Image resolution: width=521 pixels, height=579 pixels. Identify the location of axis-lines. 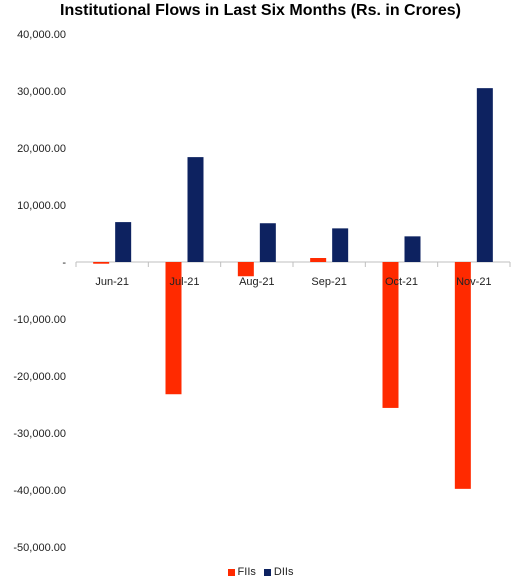
(293, 264).